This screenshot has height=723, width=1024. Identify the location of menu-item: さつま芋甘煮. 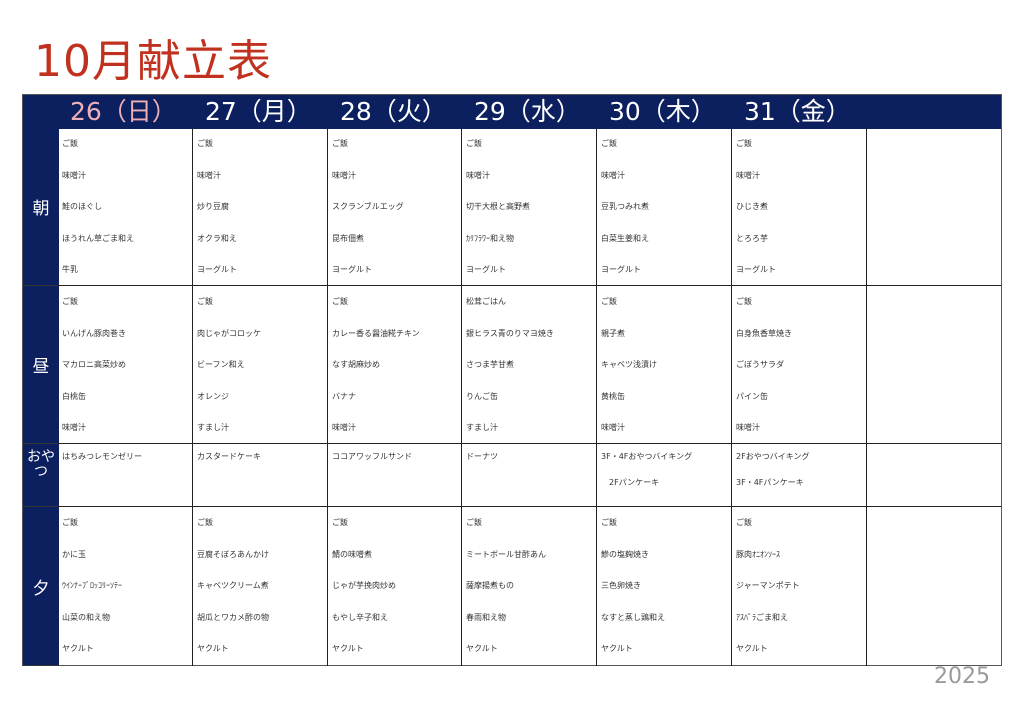
(490, 365).